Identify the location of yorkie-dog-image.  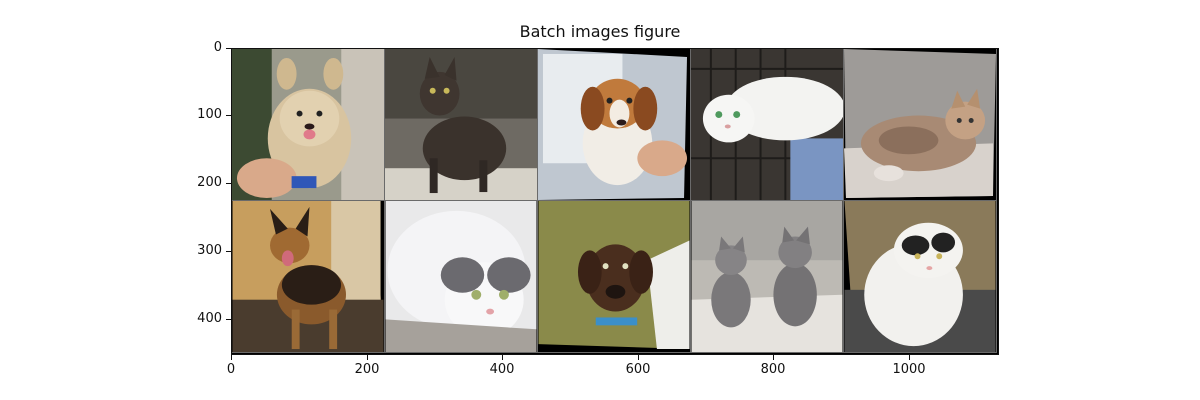
(308, 124).